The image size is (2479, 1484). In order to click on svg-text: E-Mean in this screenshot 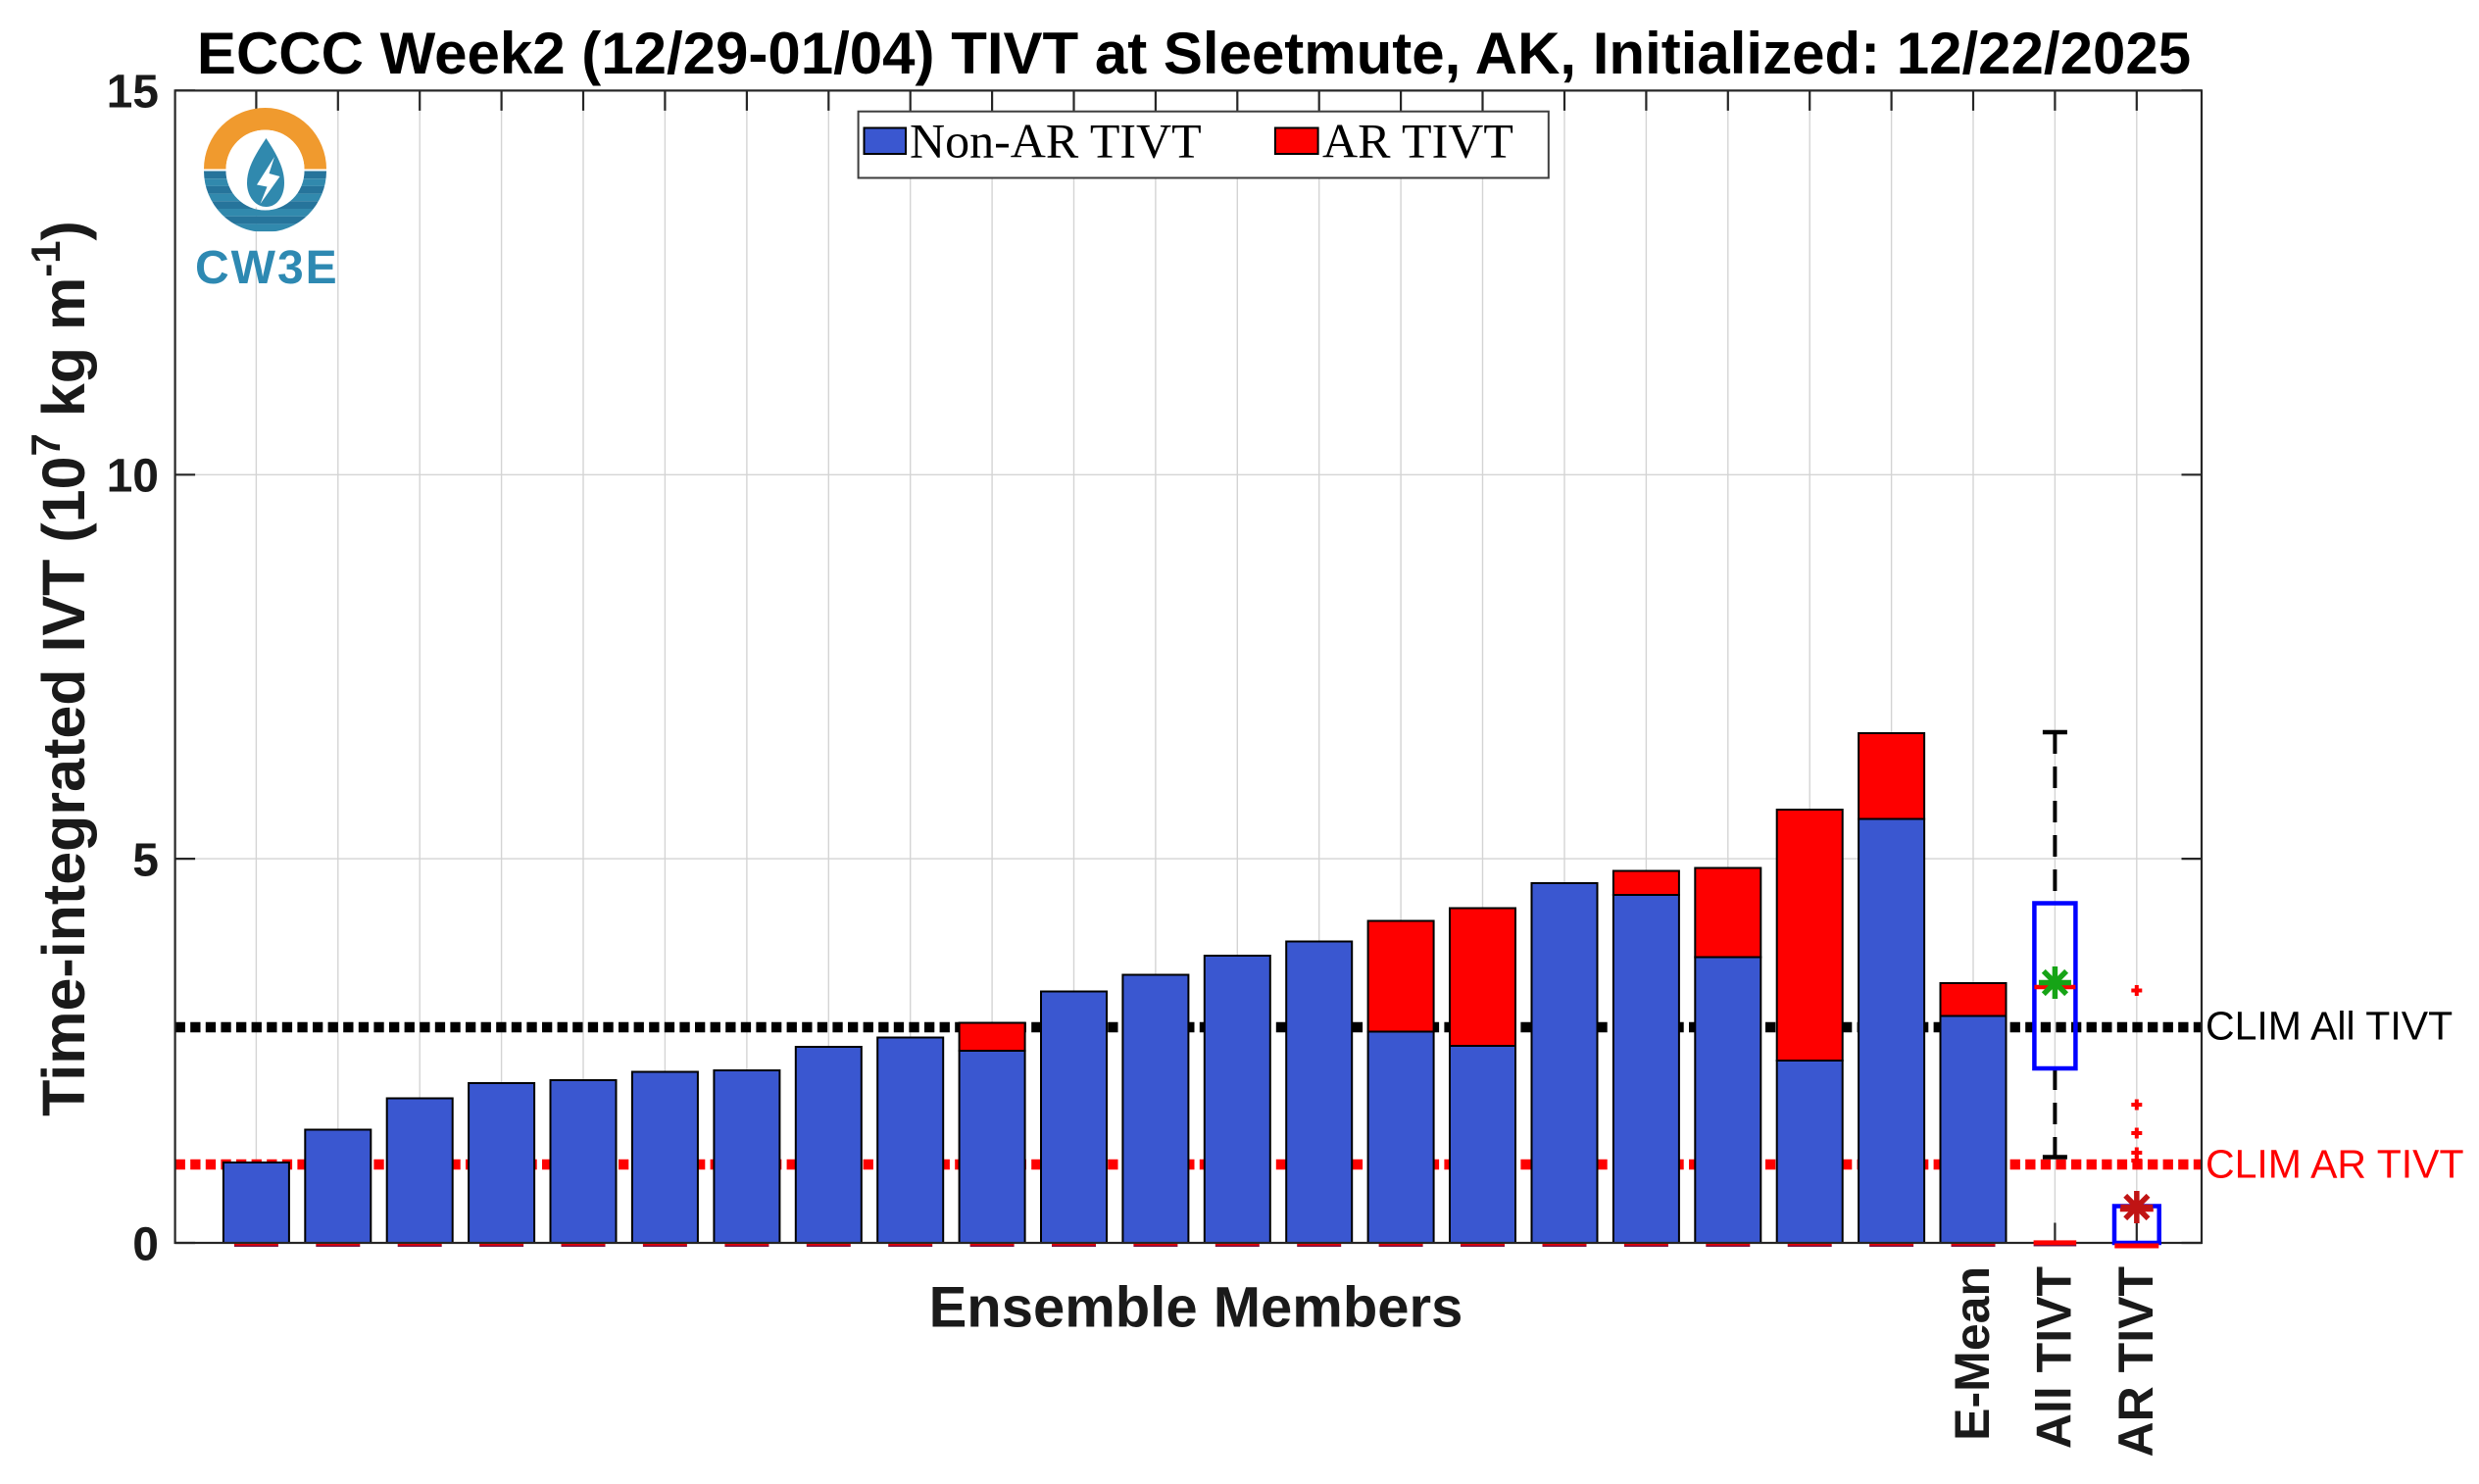, I will do `click(1972, 1353)`.